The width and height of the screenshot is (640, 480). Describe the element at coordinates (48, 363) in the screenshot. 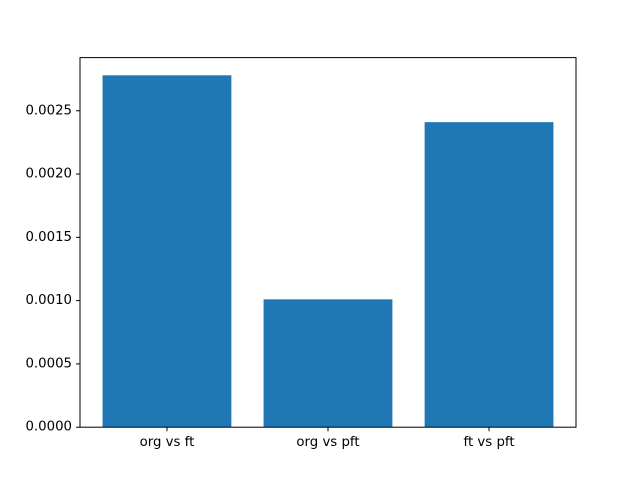

I see `y-tick-label: 0.0005` at that location.